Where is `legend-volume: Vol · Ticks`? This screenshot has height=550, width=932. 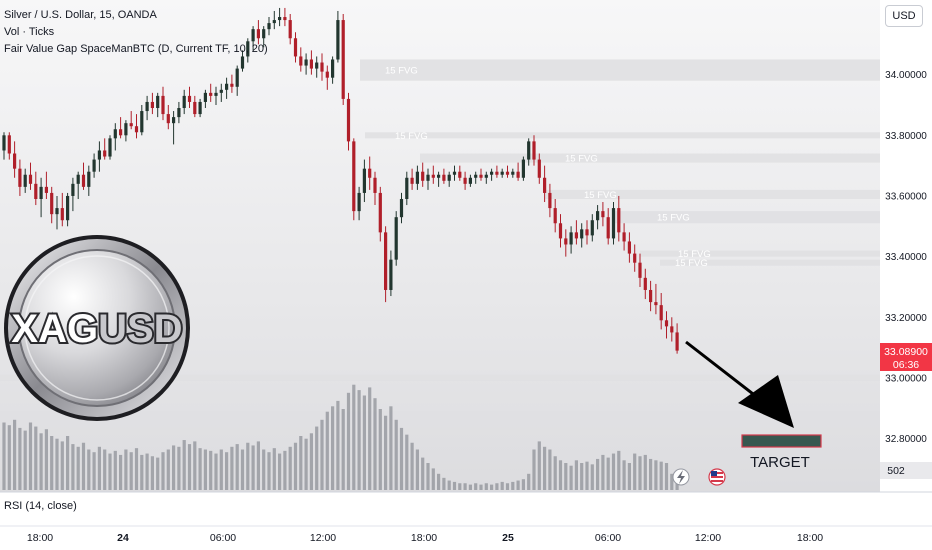 legend-volume: Vol · Ticks is located at coordinates (29, 32).